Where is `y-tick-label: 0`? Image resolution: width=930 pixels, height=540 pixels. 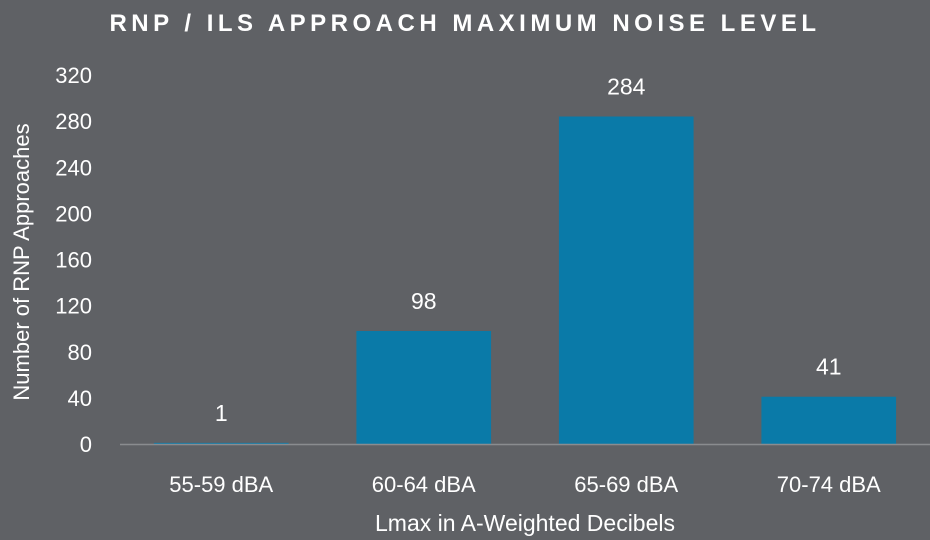
y-tick-label: 0 is located at coordinates (86, 444).